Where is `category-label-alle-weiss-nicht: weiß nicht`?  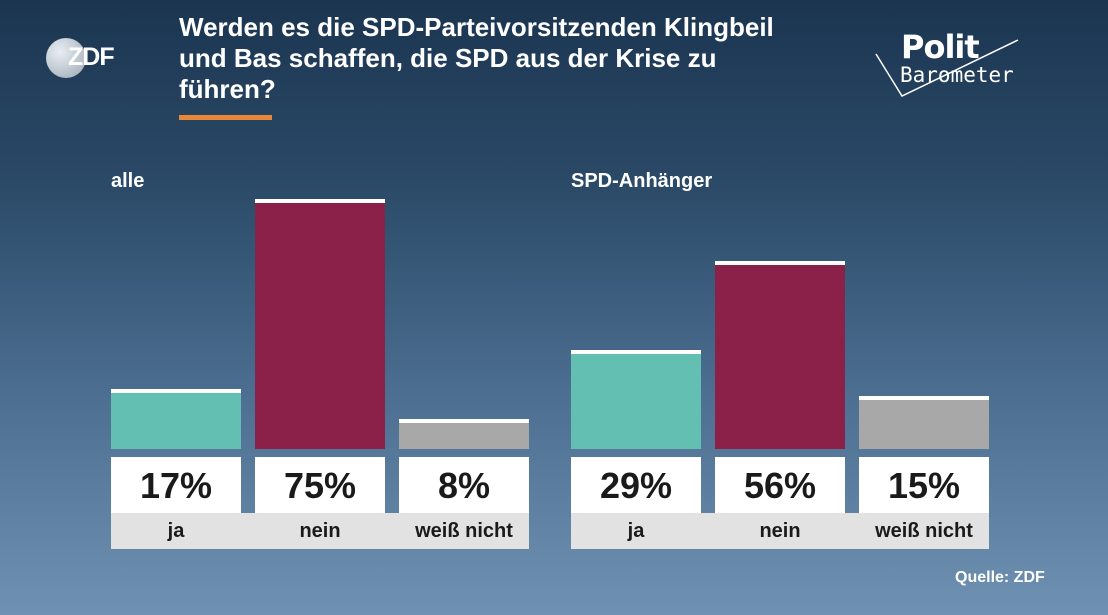
category-label-alle-weiss-nicht: weiß nicht is located at coordinates (464, 531).